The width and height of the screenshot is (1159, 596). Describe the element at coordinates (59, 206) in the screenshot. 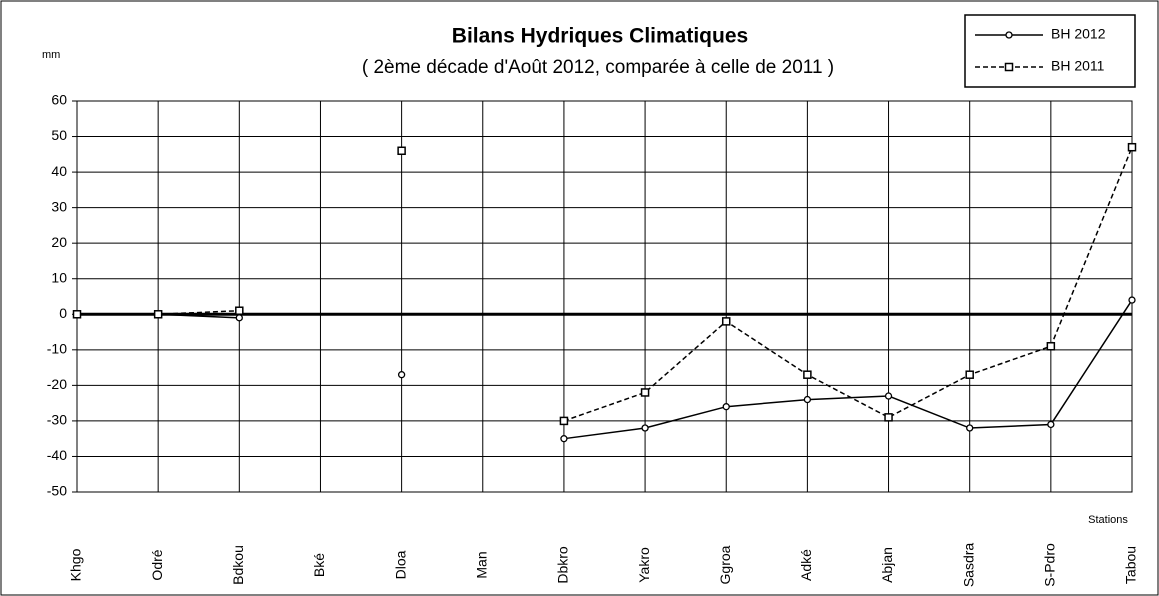

I see `y-tick-label: 30` at that location.